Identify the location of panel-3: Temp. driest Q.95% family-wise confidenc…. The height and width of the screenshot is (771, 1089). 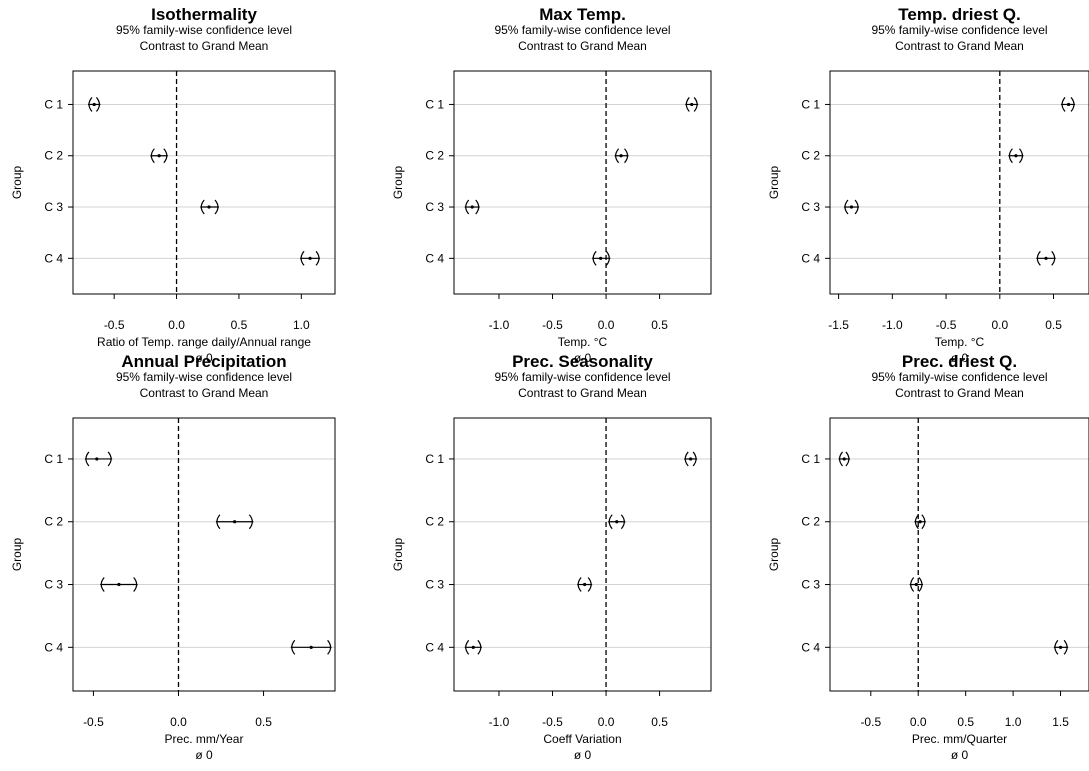
(928, 185).